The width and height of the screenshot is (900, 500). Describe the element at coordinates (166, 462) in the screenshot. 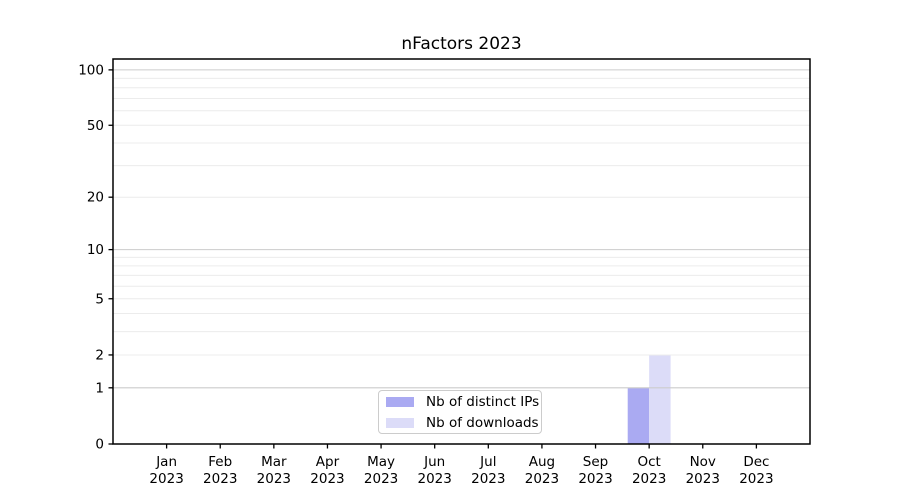

I see `x-tick-label-month: Jan` at that location.